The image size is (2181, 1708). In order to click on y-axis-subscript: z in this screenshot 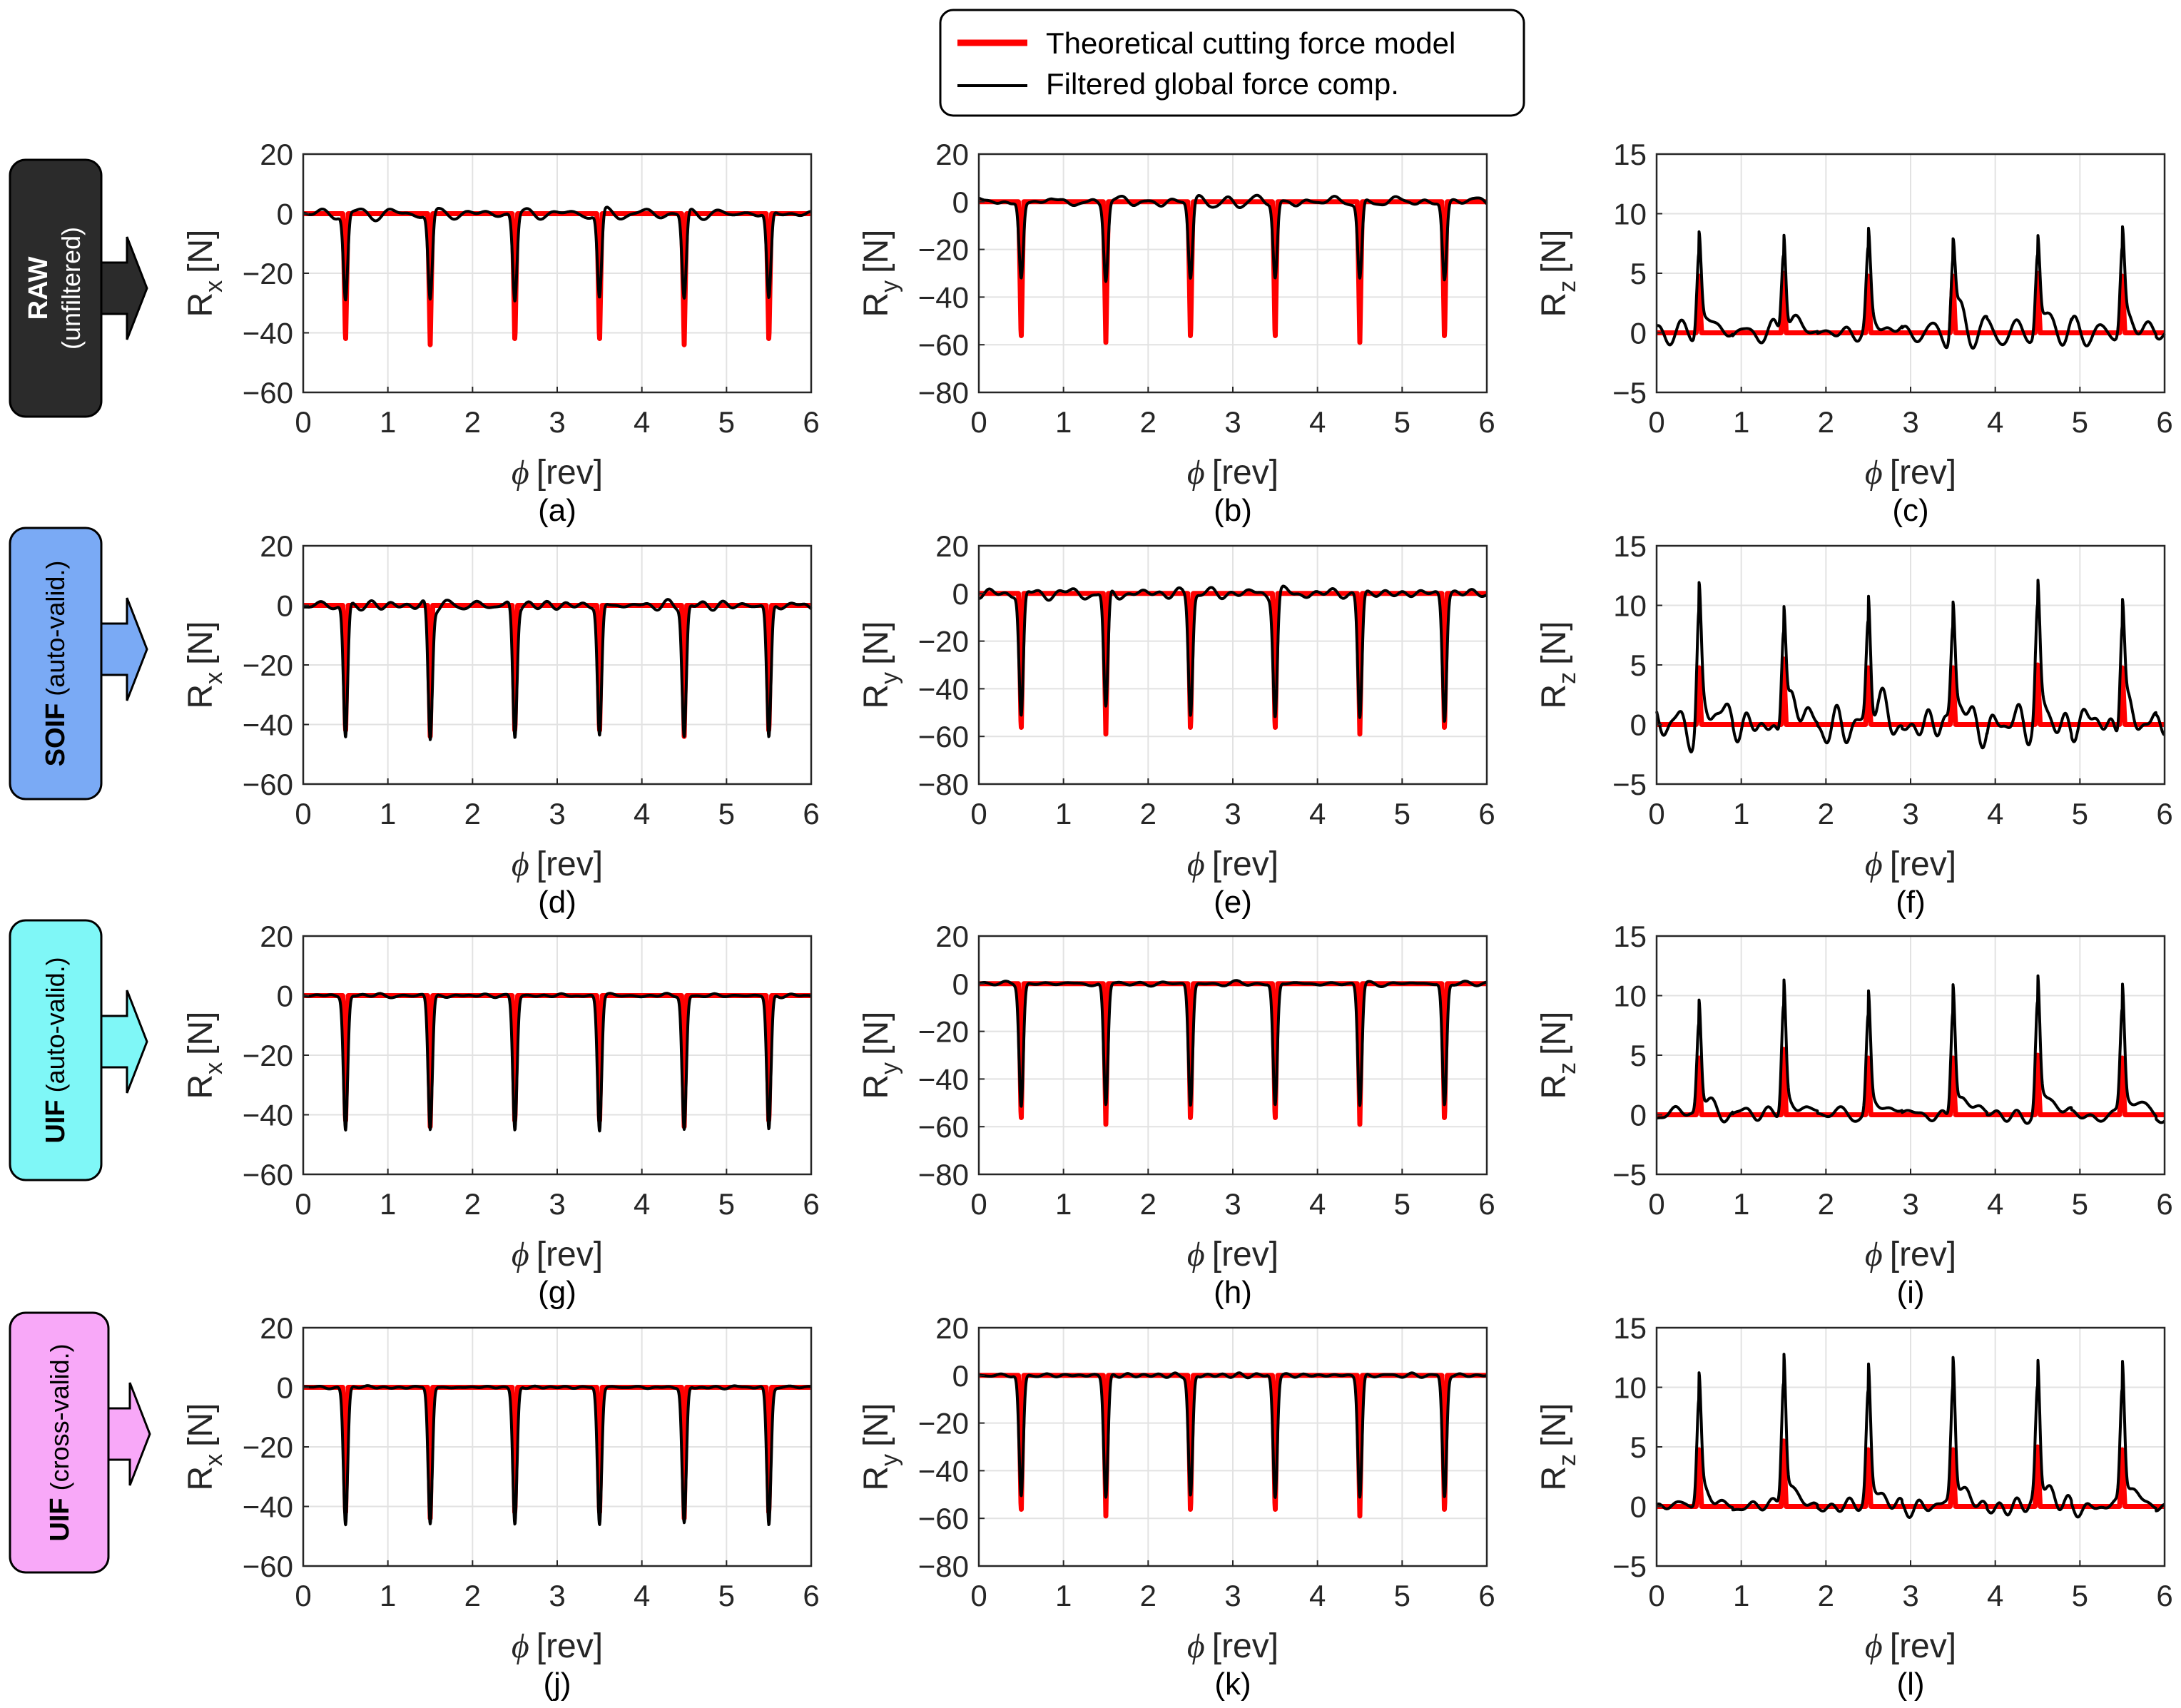, I will do `click(1567, 1068)`.